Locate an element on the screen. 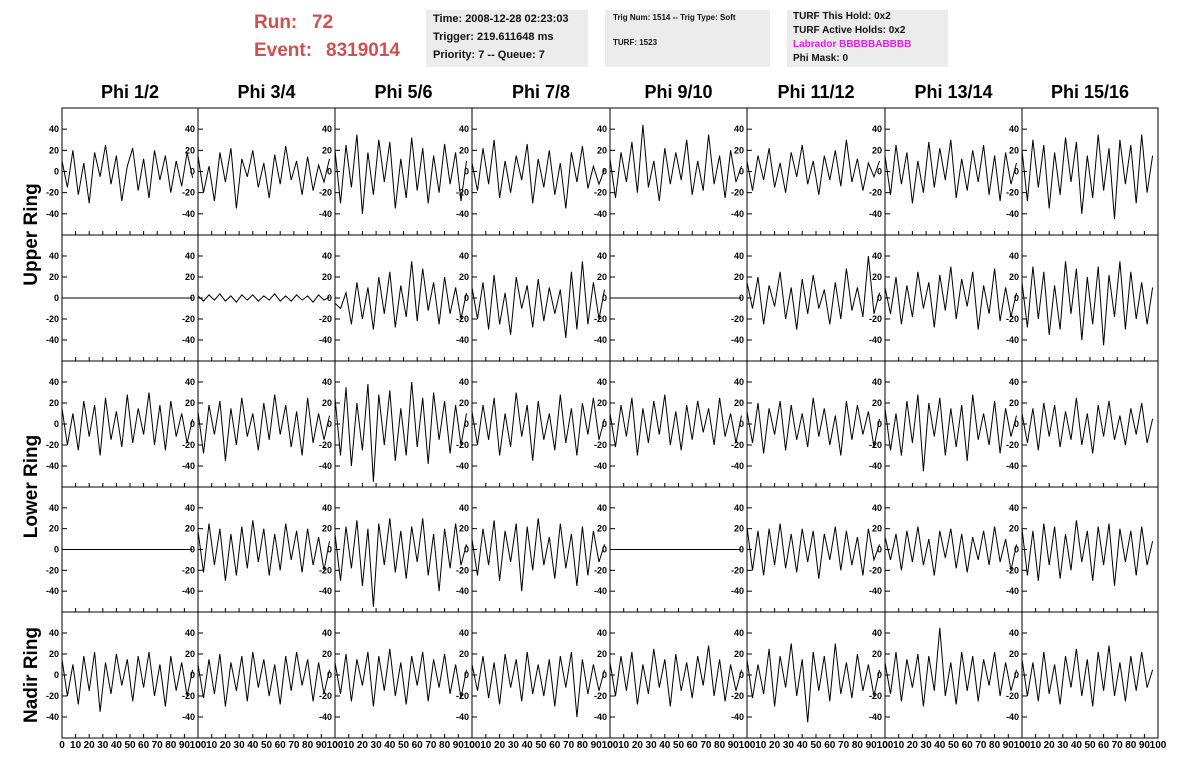 This screenshot has height=772, width=1196. x-tick-label: 100 is located at coordinates (472, 745).